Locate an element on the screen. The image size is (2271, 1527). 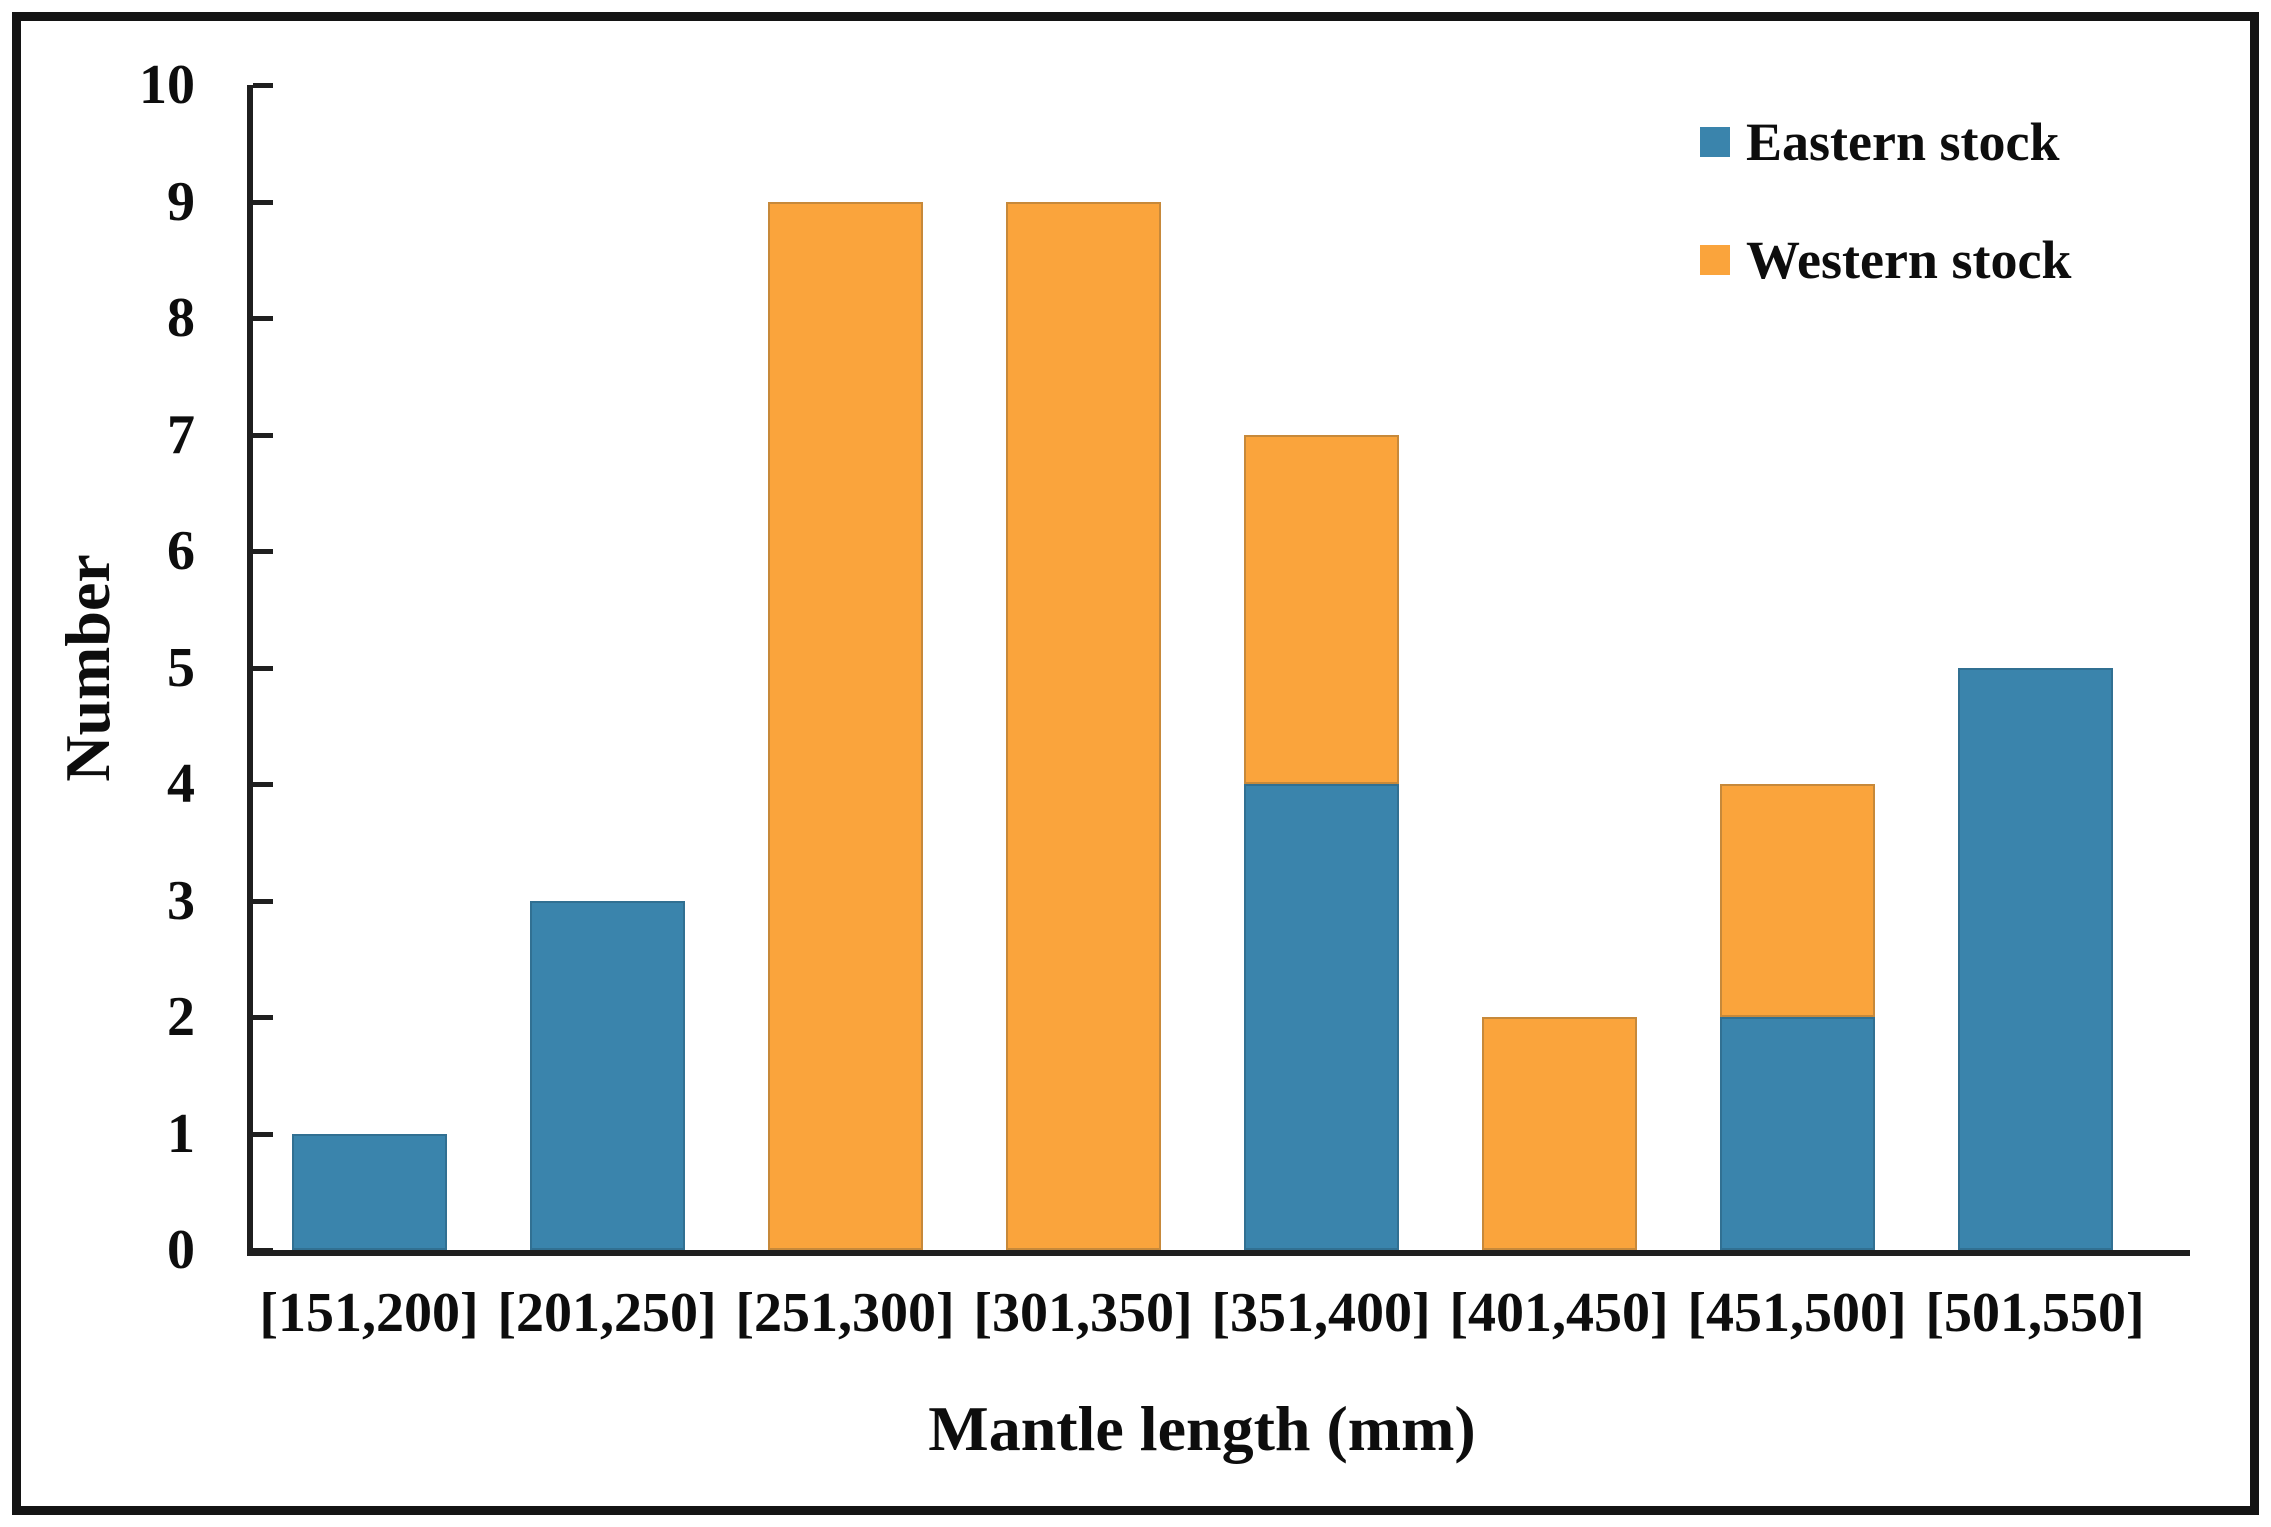
y-axis-line is located at coordinates (250, 670).